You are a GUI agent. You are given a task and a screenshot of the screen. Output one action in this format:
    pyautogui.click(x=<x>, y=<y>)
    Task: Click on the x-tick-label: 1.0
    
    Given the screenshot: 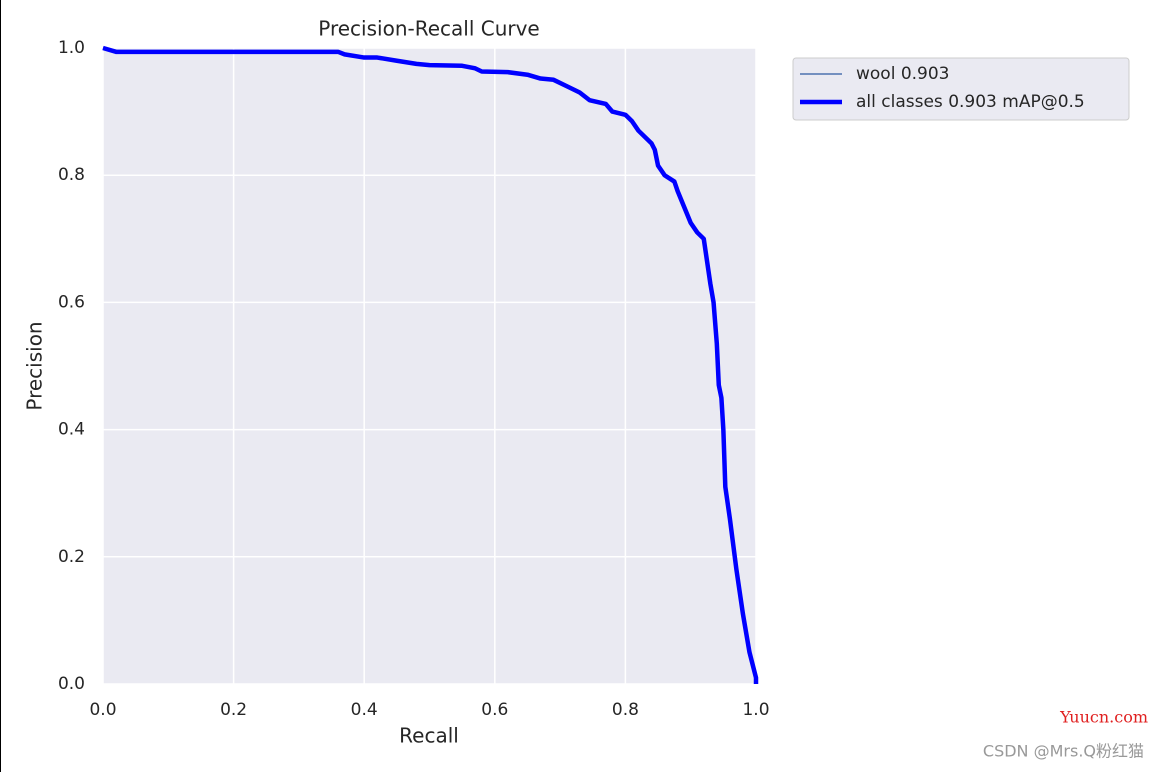 What is the action you would take?
    pyautogui.click(x=755, y=710)
    